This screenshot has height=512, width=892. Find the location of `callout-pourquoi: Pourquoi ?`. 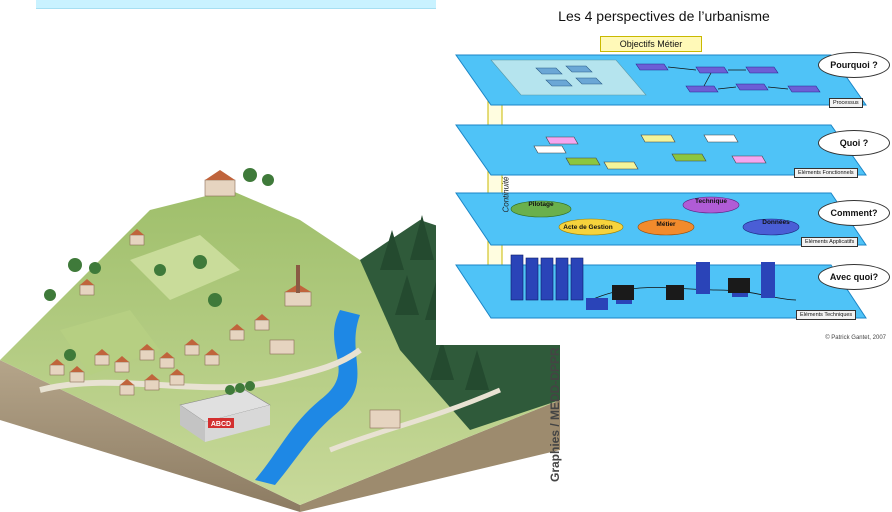

callout-pourquoi: Pourquoi ? is located at coordinates (854, 65).